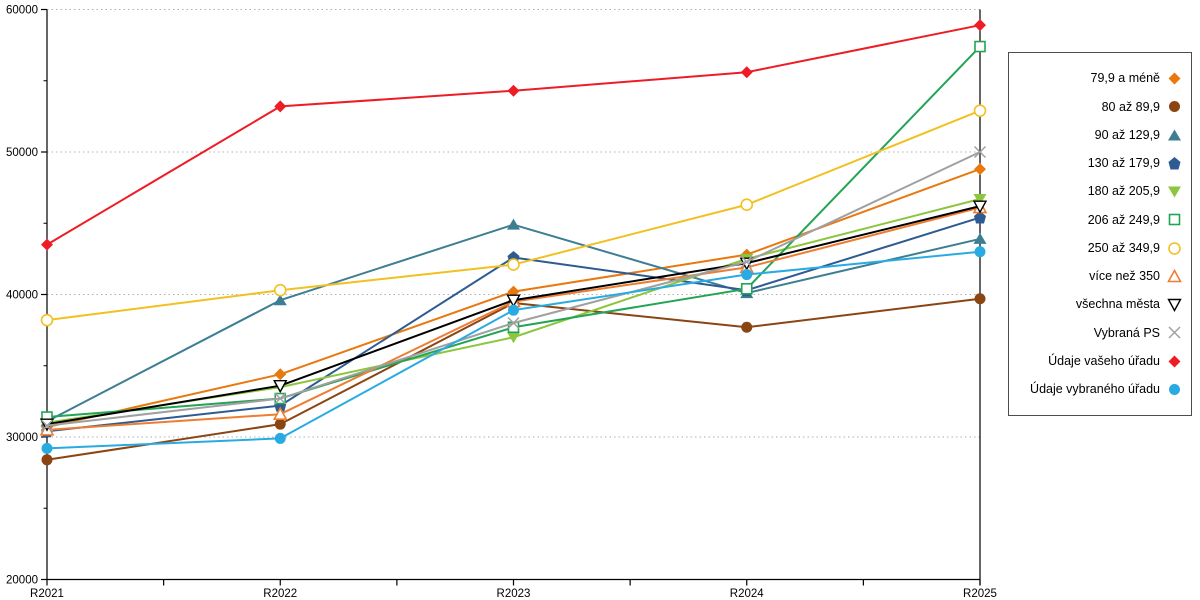 Image resolution: width=1200 pixels, height=600 pixels. What do you see at coordinates (747, 594) in the screenshot?
I see `x-axis-tick-label: R2024` at bounding box center [747, 594].